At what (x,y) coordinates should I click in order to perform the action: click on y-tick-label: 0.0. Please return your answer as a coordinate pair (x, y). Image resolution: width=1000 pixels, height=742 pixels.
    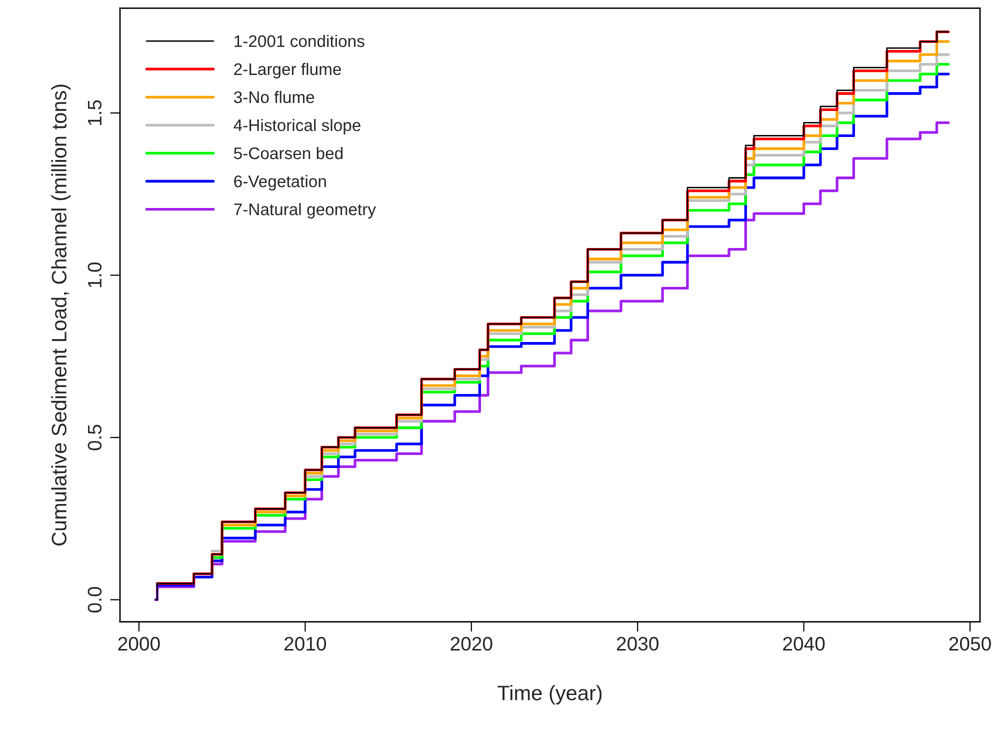
    Looking at the image, I should click on (95, 599).